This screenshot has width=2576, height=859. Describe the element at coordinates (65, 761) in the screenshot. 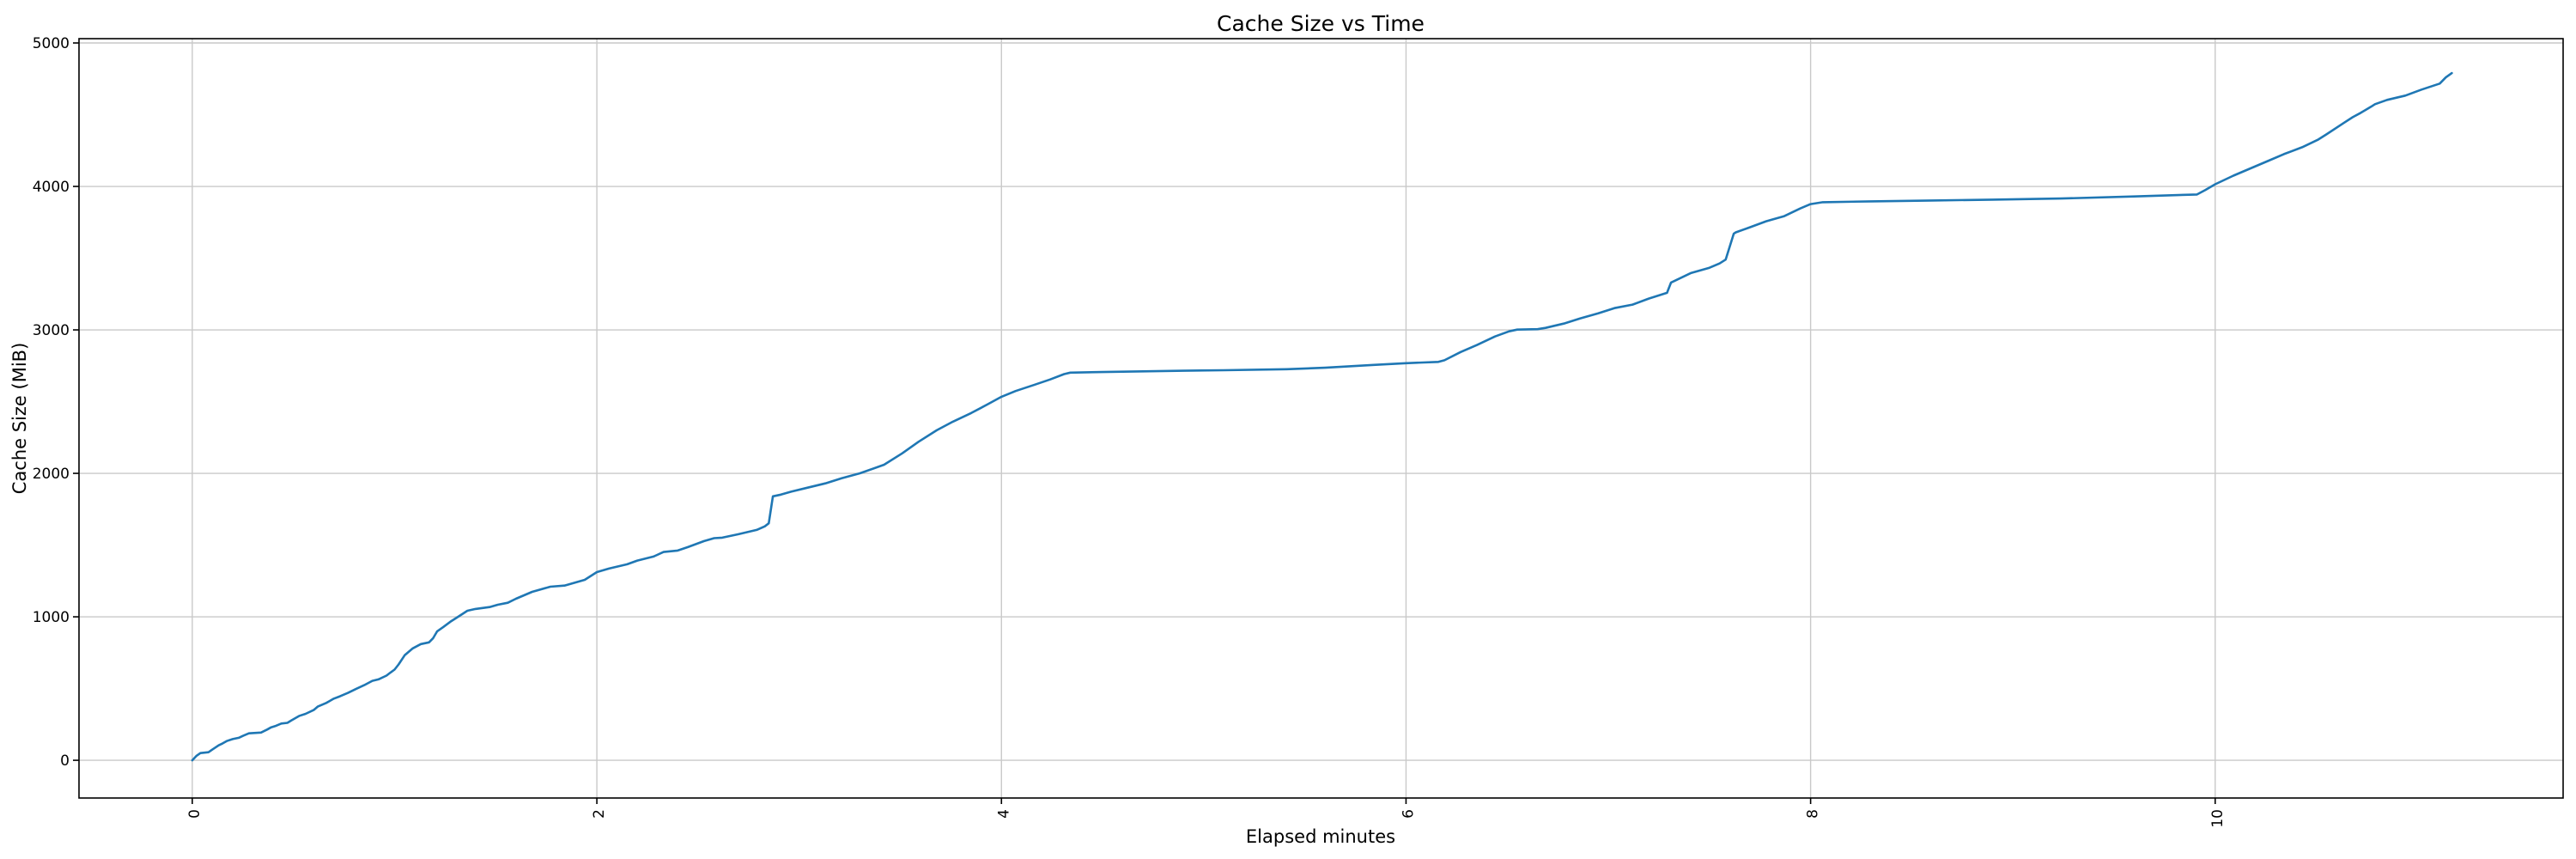

I see `y-tick-label: 0` at that location.